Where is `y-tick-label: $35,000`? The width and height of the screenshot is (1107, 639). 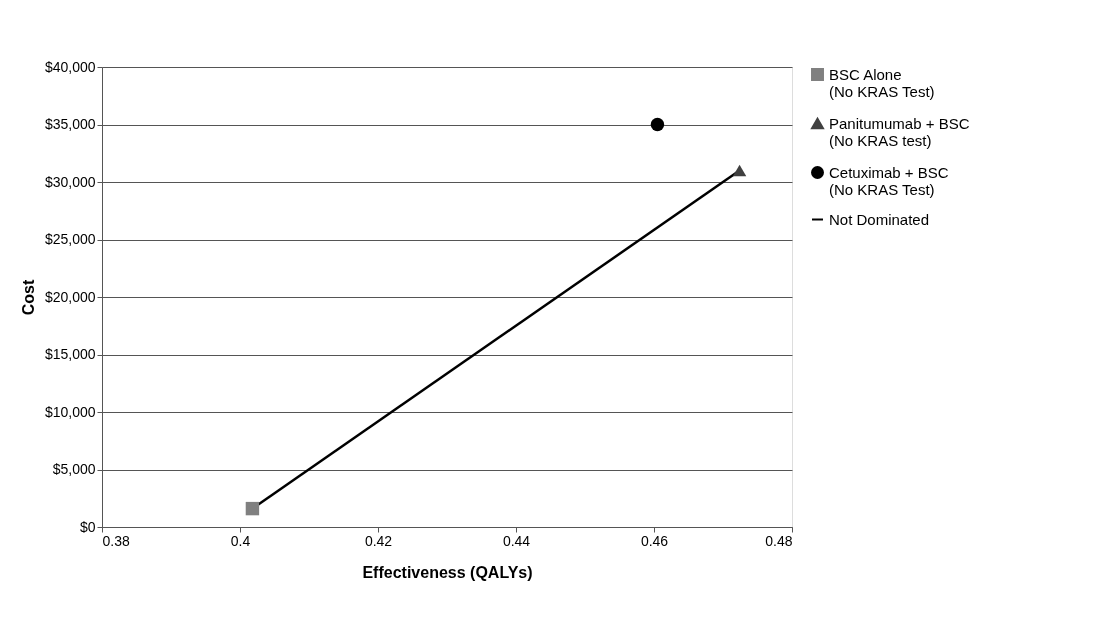 y-tick-label: $35,000 is located at coordinates (70, 124).